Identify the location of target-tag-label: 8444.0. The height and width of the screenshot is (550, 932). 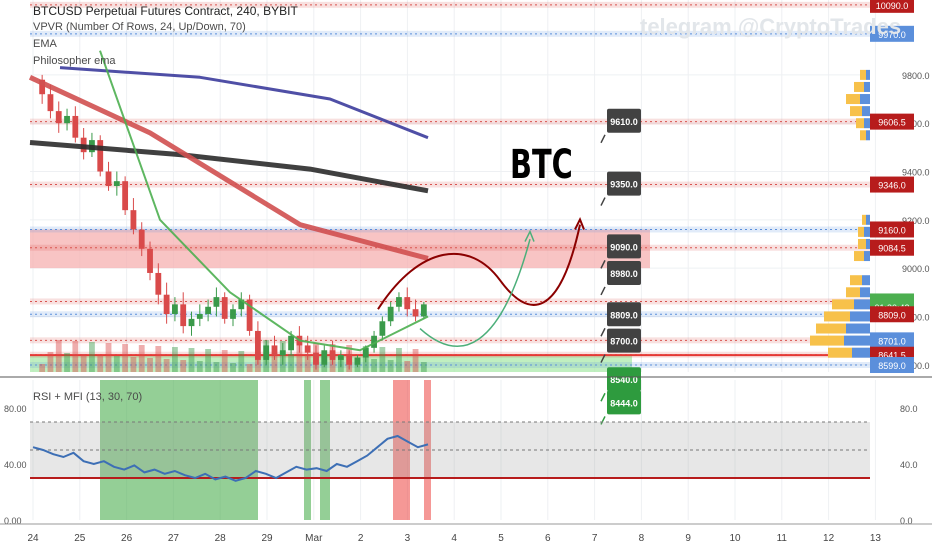
(624, 403).